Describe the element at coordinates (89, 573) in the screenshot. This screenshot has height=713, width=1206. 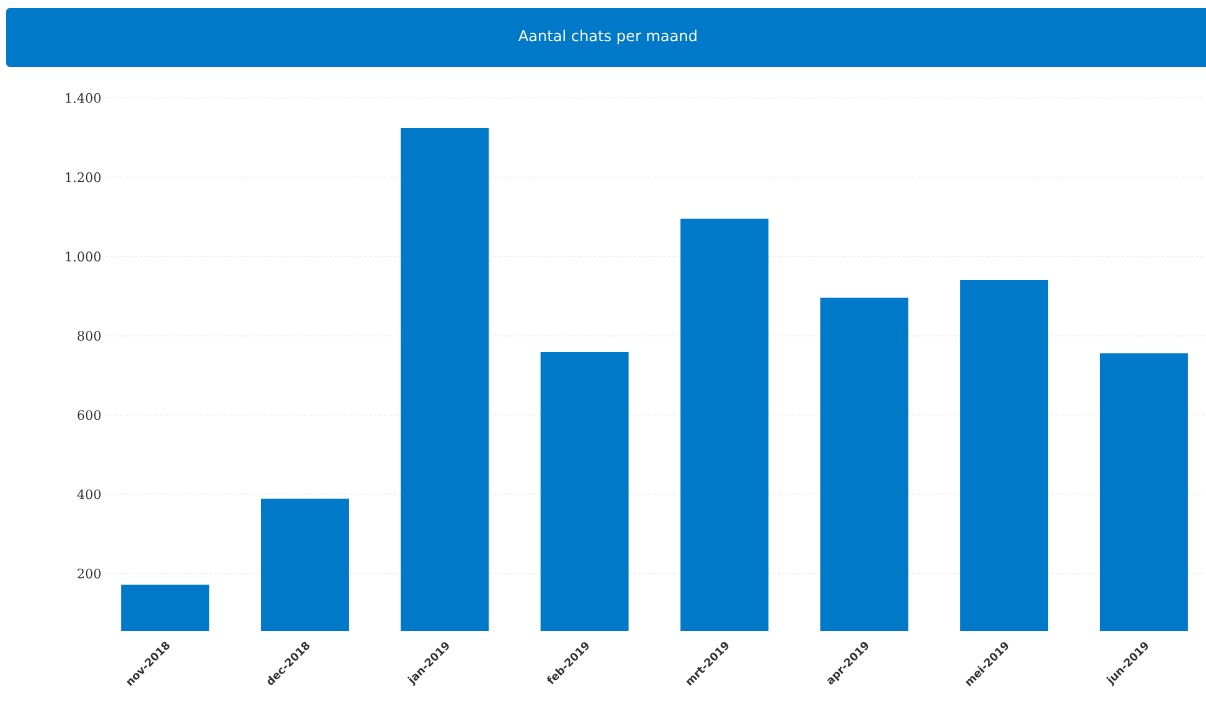
I see `y-tick-label: 200` at that location.